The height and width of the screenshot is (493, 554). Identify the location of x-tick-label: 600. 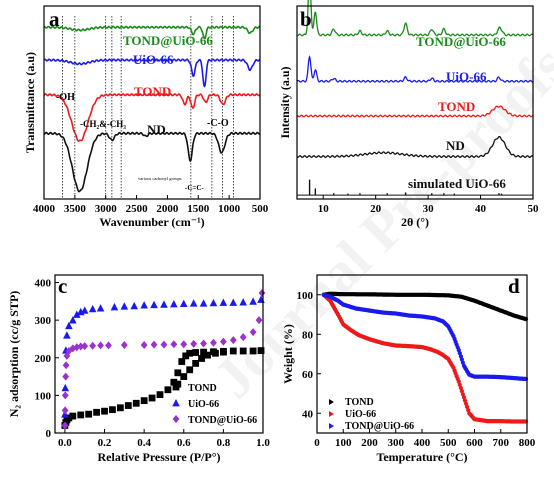
(474, 443).